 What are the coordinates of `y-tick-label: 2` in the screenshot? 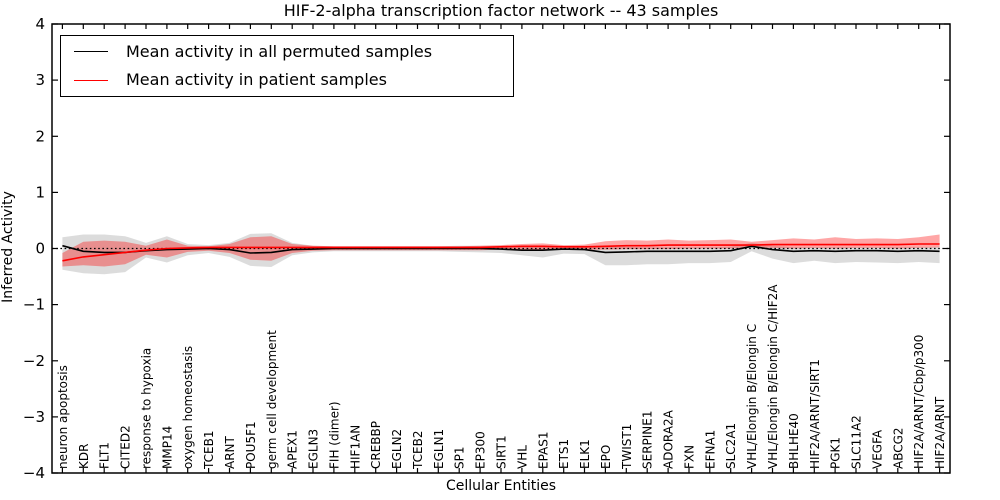 It's located at (40, 136).